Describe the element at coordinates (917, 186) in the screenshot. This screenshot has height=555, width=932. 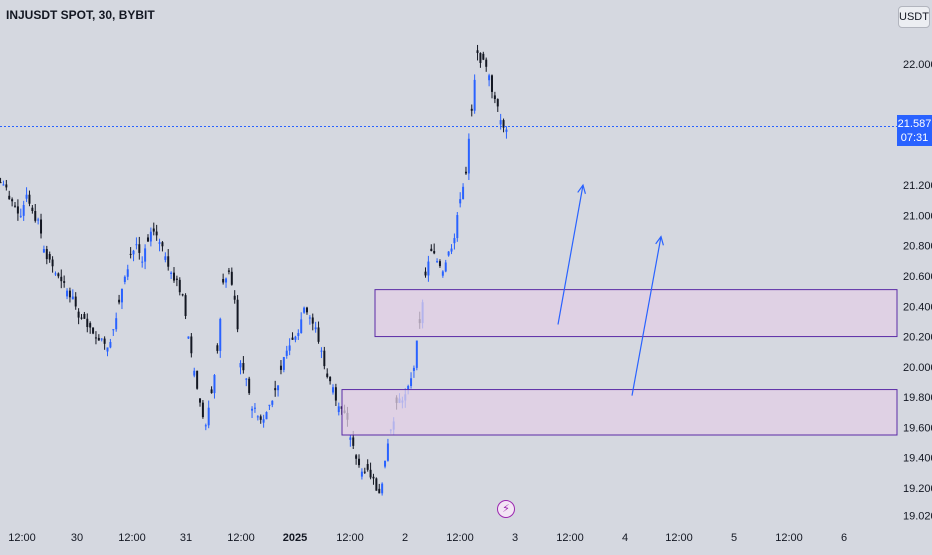
I see `y-tick-label: 21.200` at that location.